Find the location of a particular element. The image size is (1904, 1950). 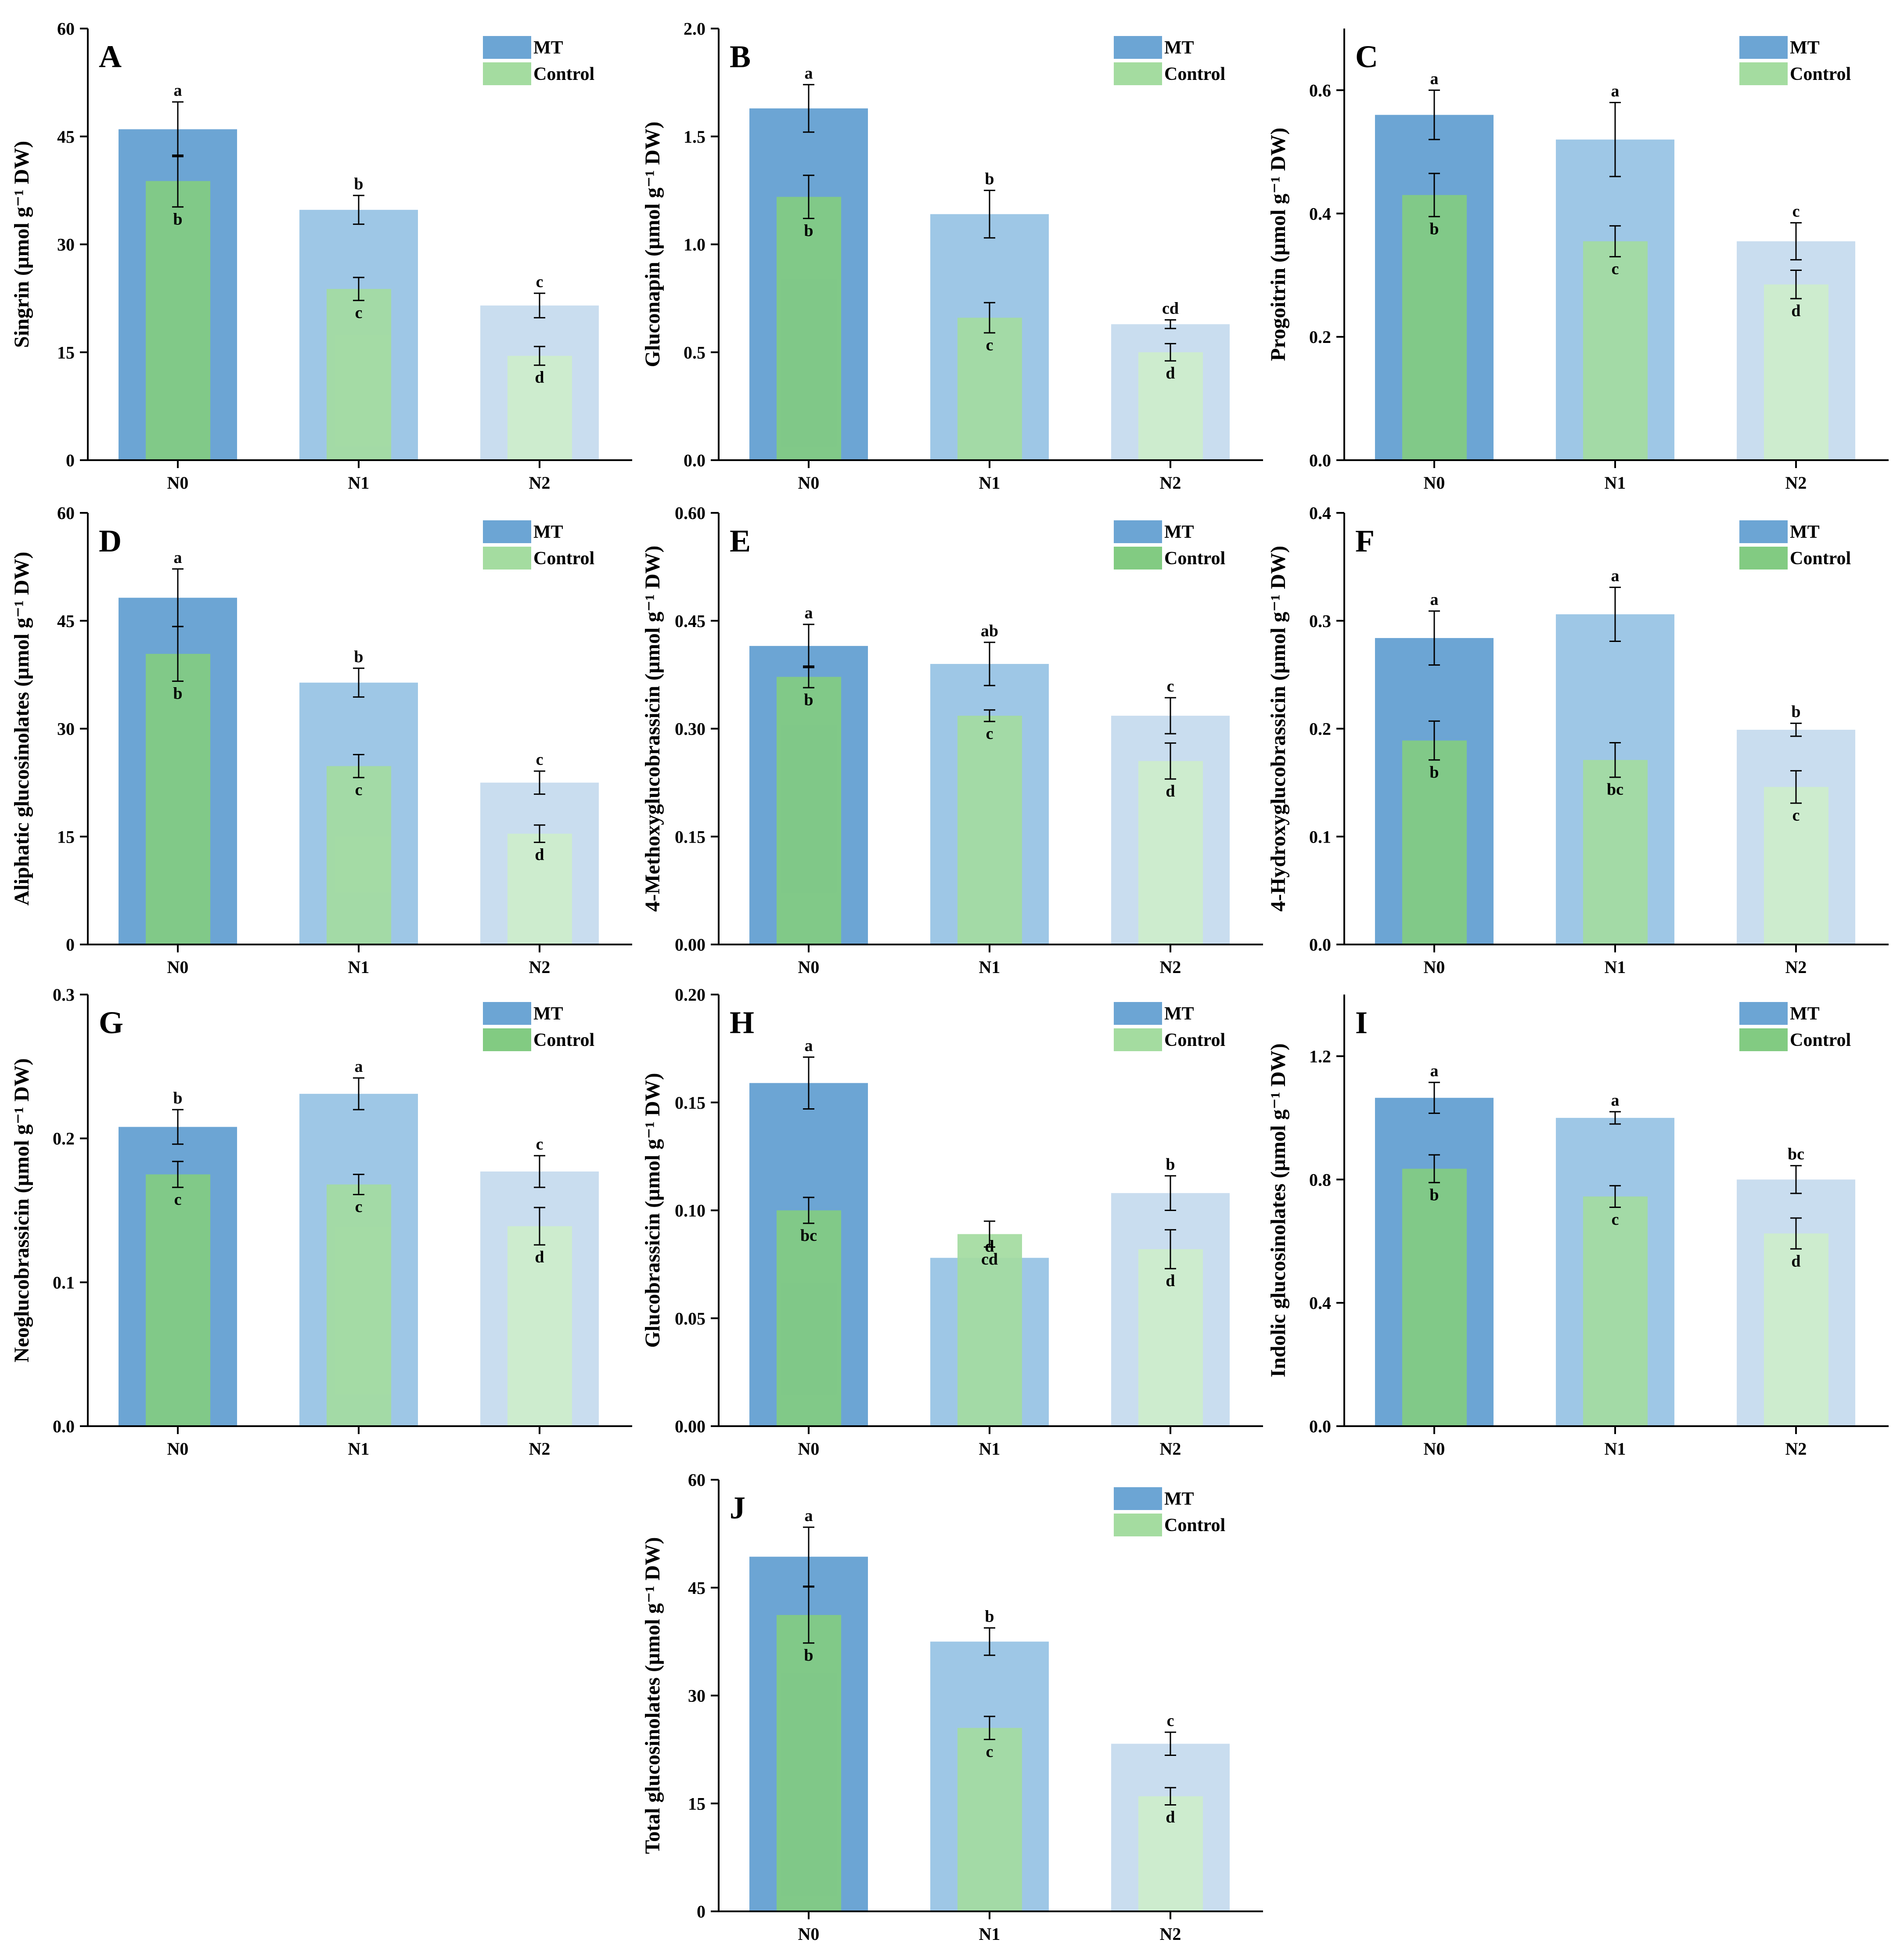

y-tick-label: 0.2 is located at coordinates (1320, 337).